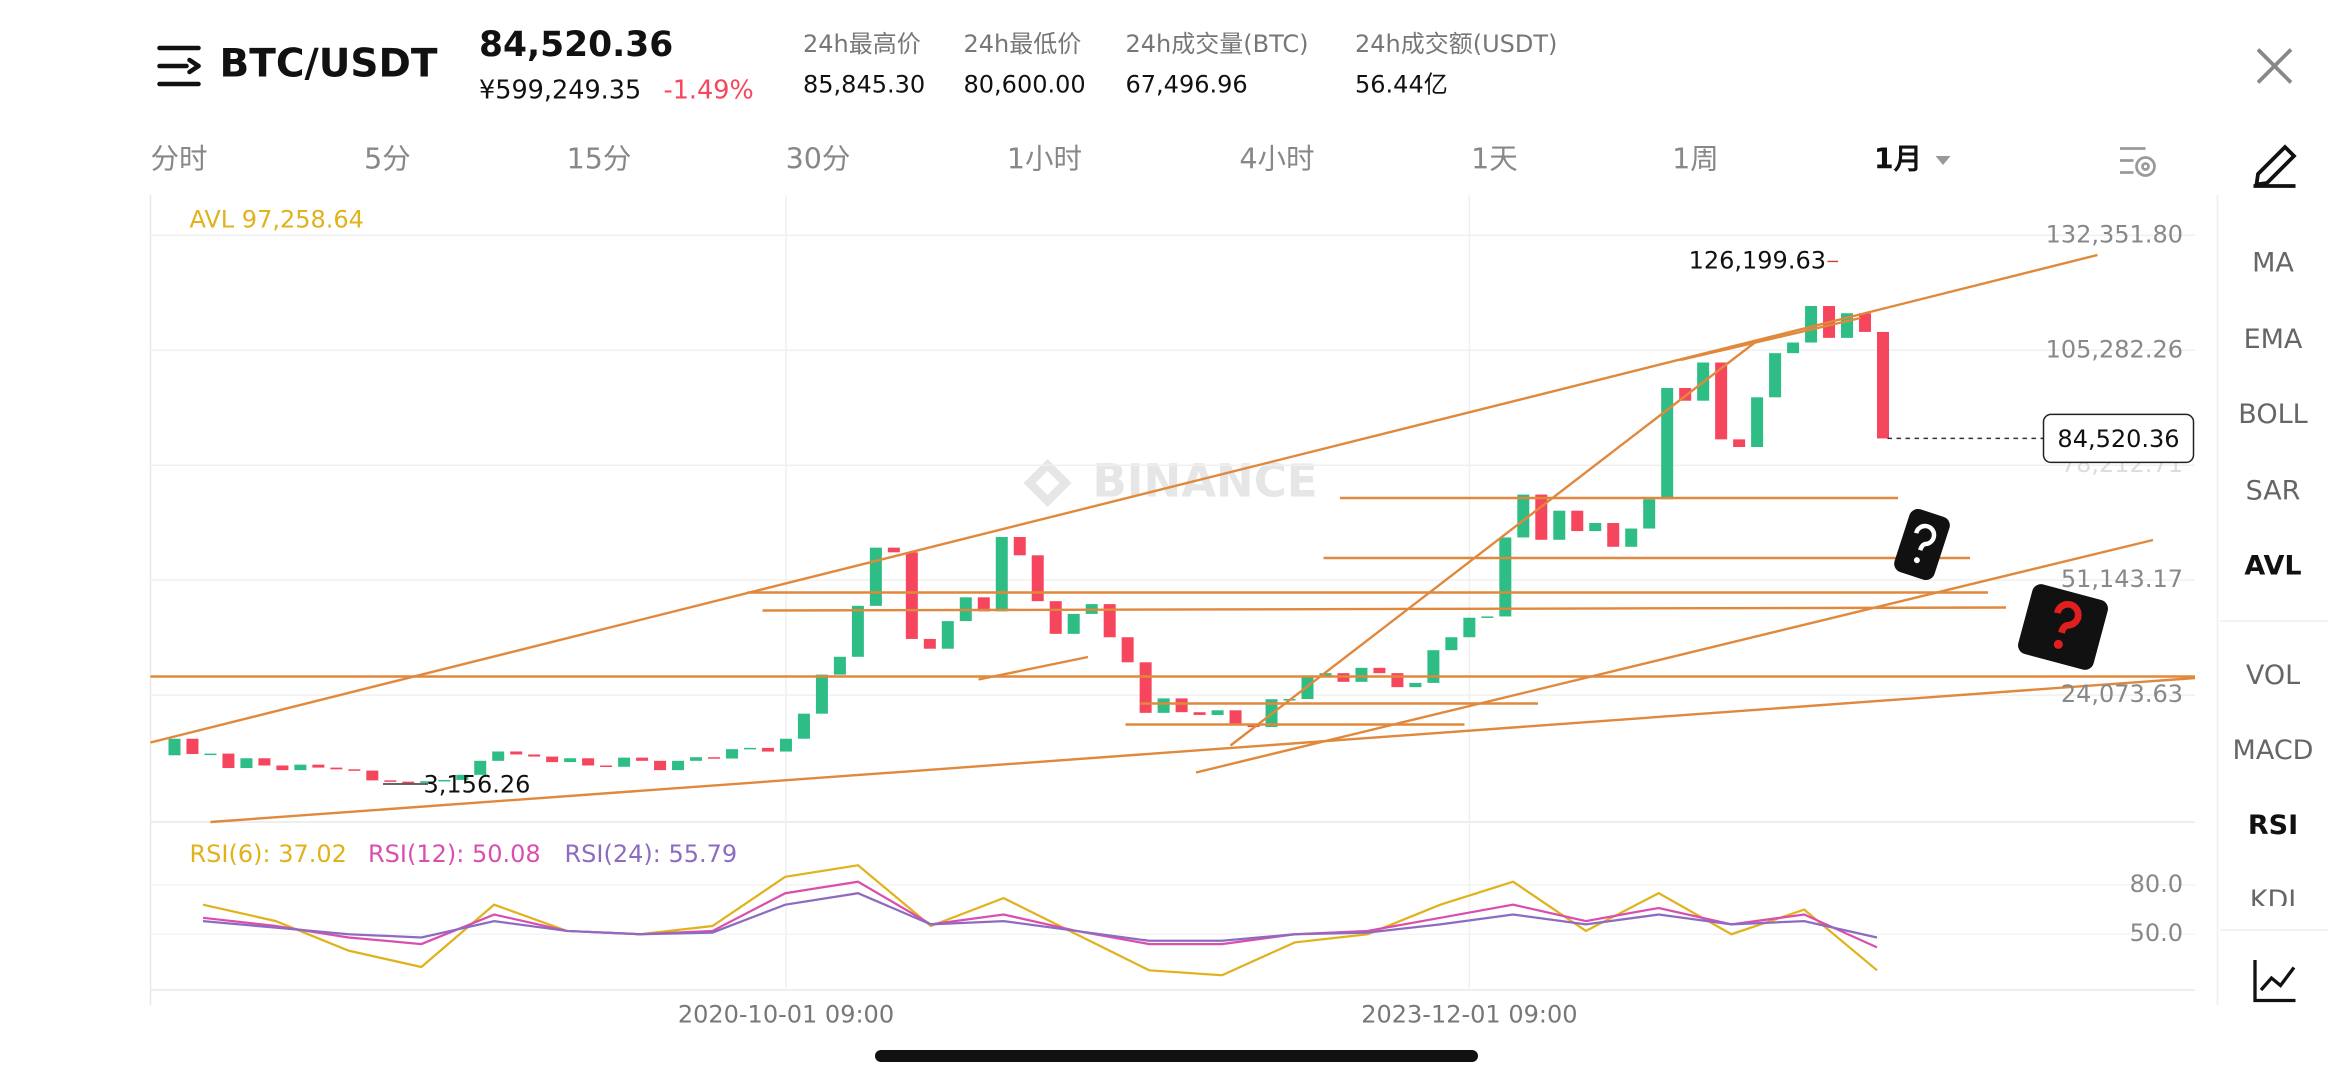 This screenshot has width=2341, height=1080. I want to click on menu-fade, so click(2274, 916).